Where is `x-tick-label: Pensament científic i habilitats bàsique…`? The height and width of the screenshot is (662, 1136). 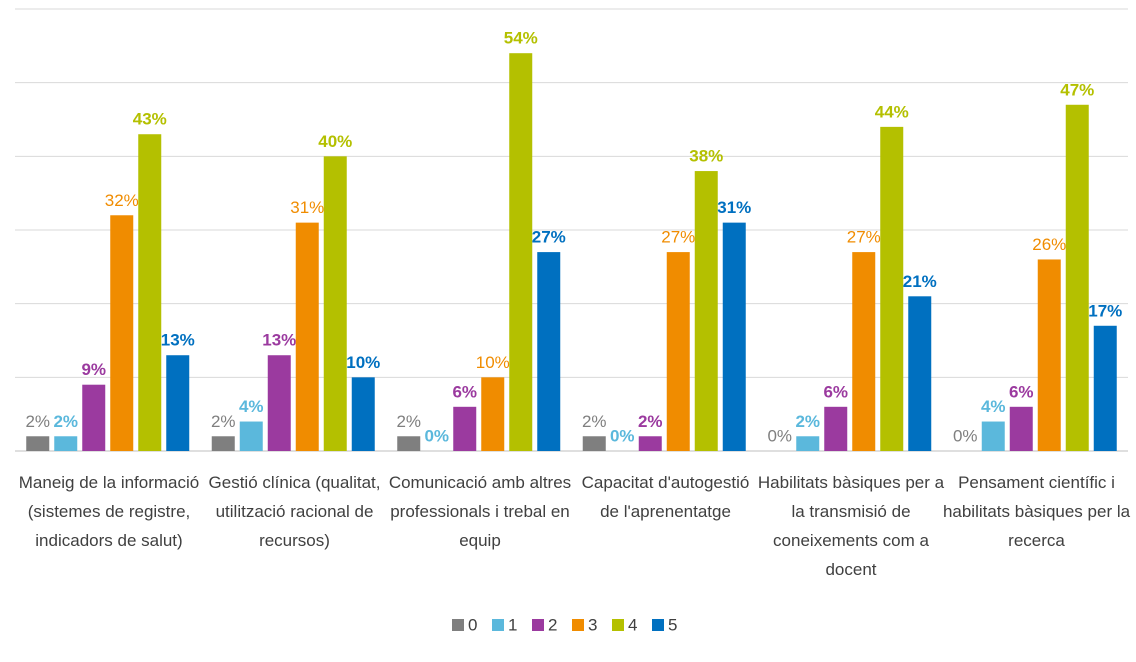 x-tick-label: Pensament científic i habilitats bàsique… is located at coordinates (1036, 511).